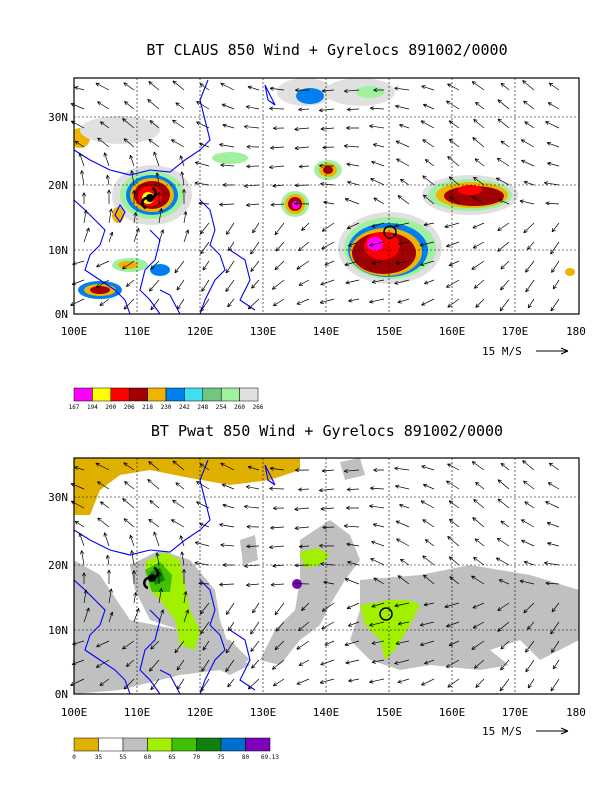  I want to click on bottom-colorbar-label: 70, so click(197, 757).